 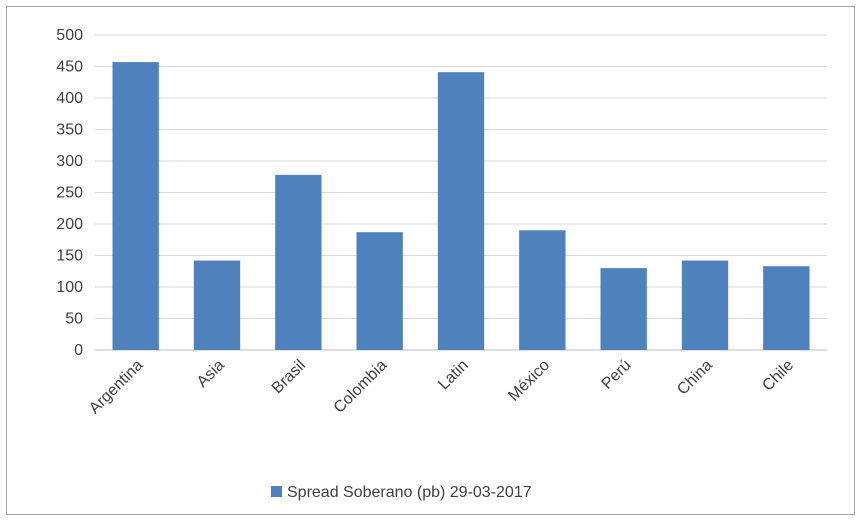 What do you see at coordinates (211, 374) in the screenshot?
I see `x-tick-label: Asia` at bounding box center [211, 374].